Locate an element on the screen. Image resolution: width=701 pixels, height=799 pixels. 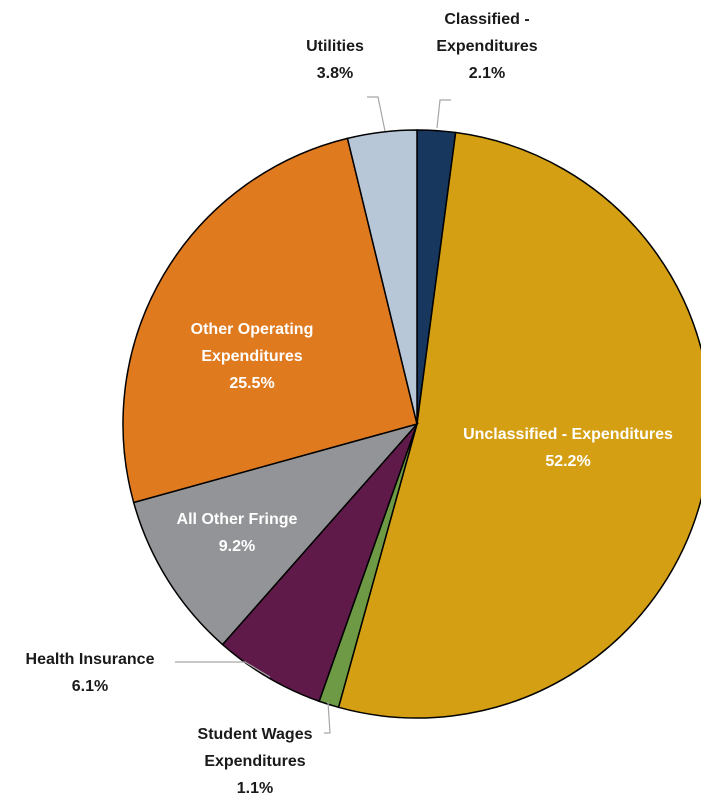
slice-name: Student Wages Expenditures is located at coordinates (255, 748).